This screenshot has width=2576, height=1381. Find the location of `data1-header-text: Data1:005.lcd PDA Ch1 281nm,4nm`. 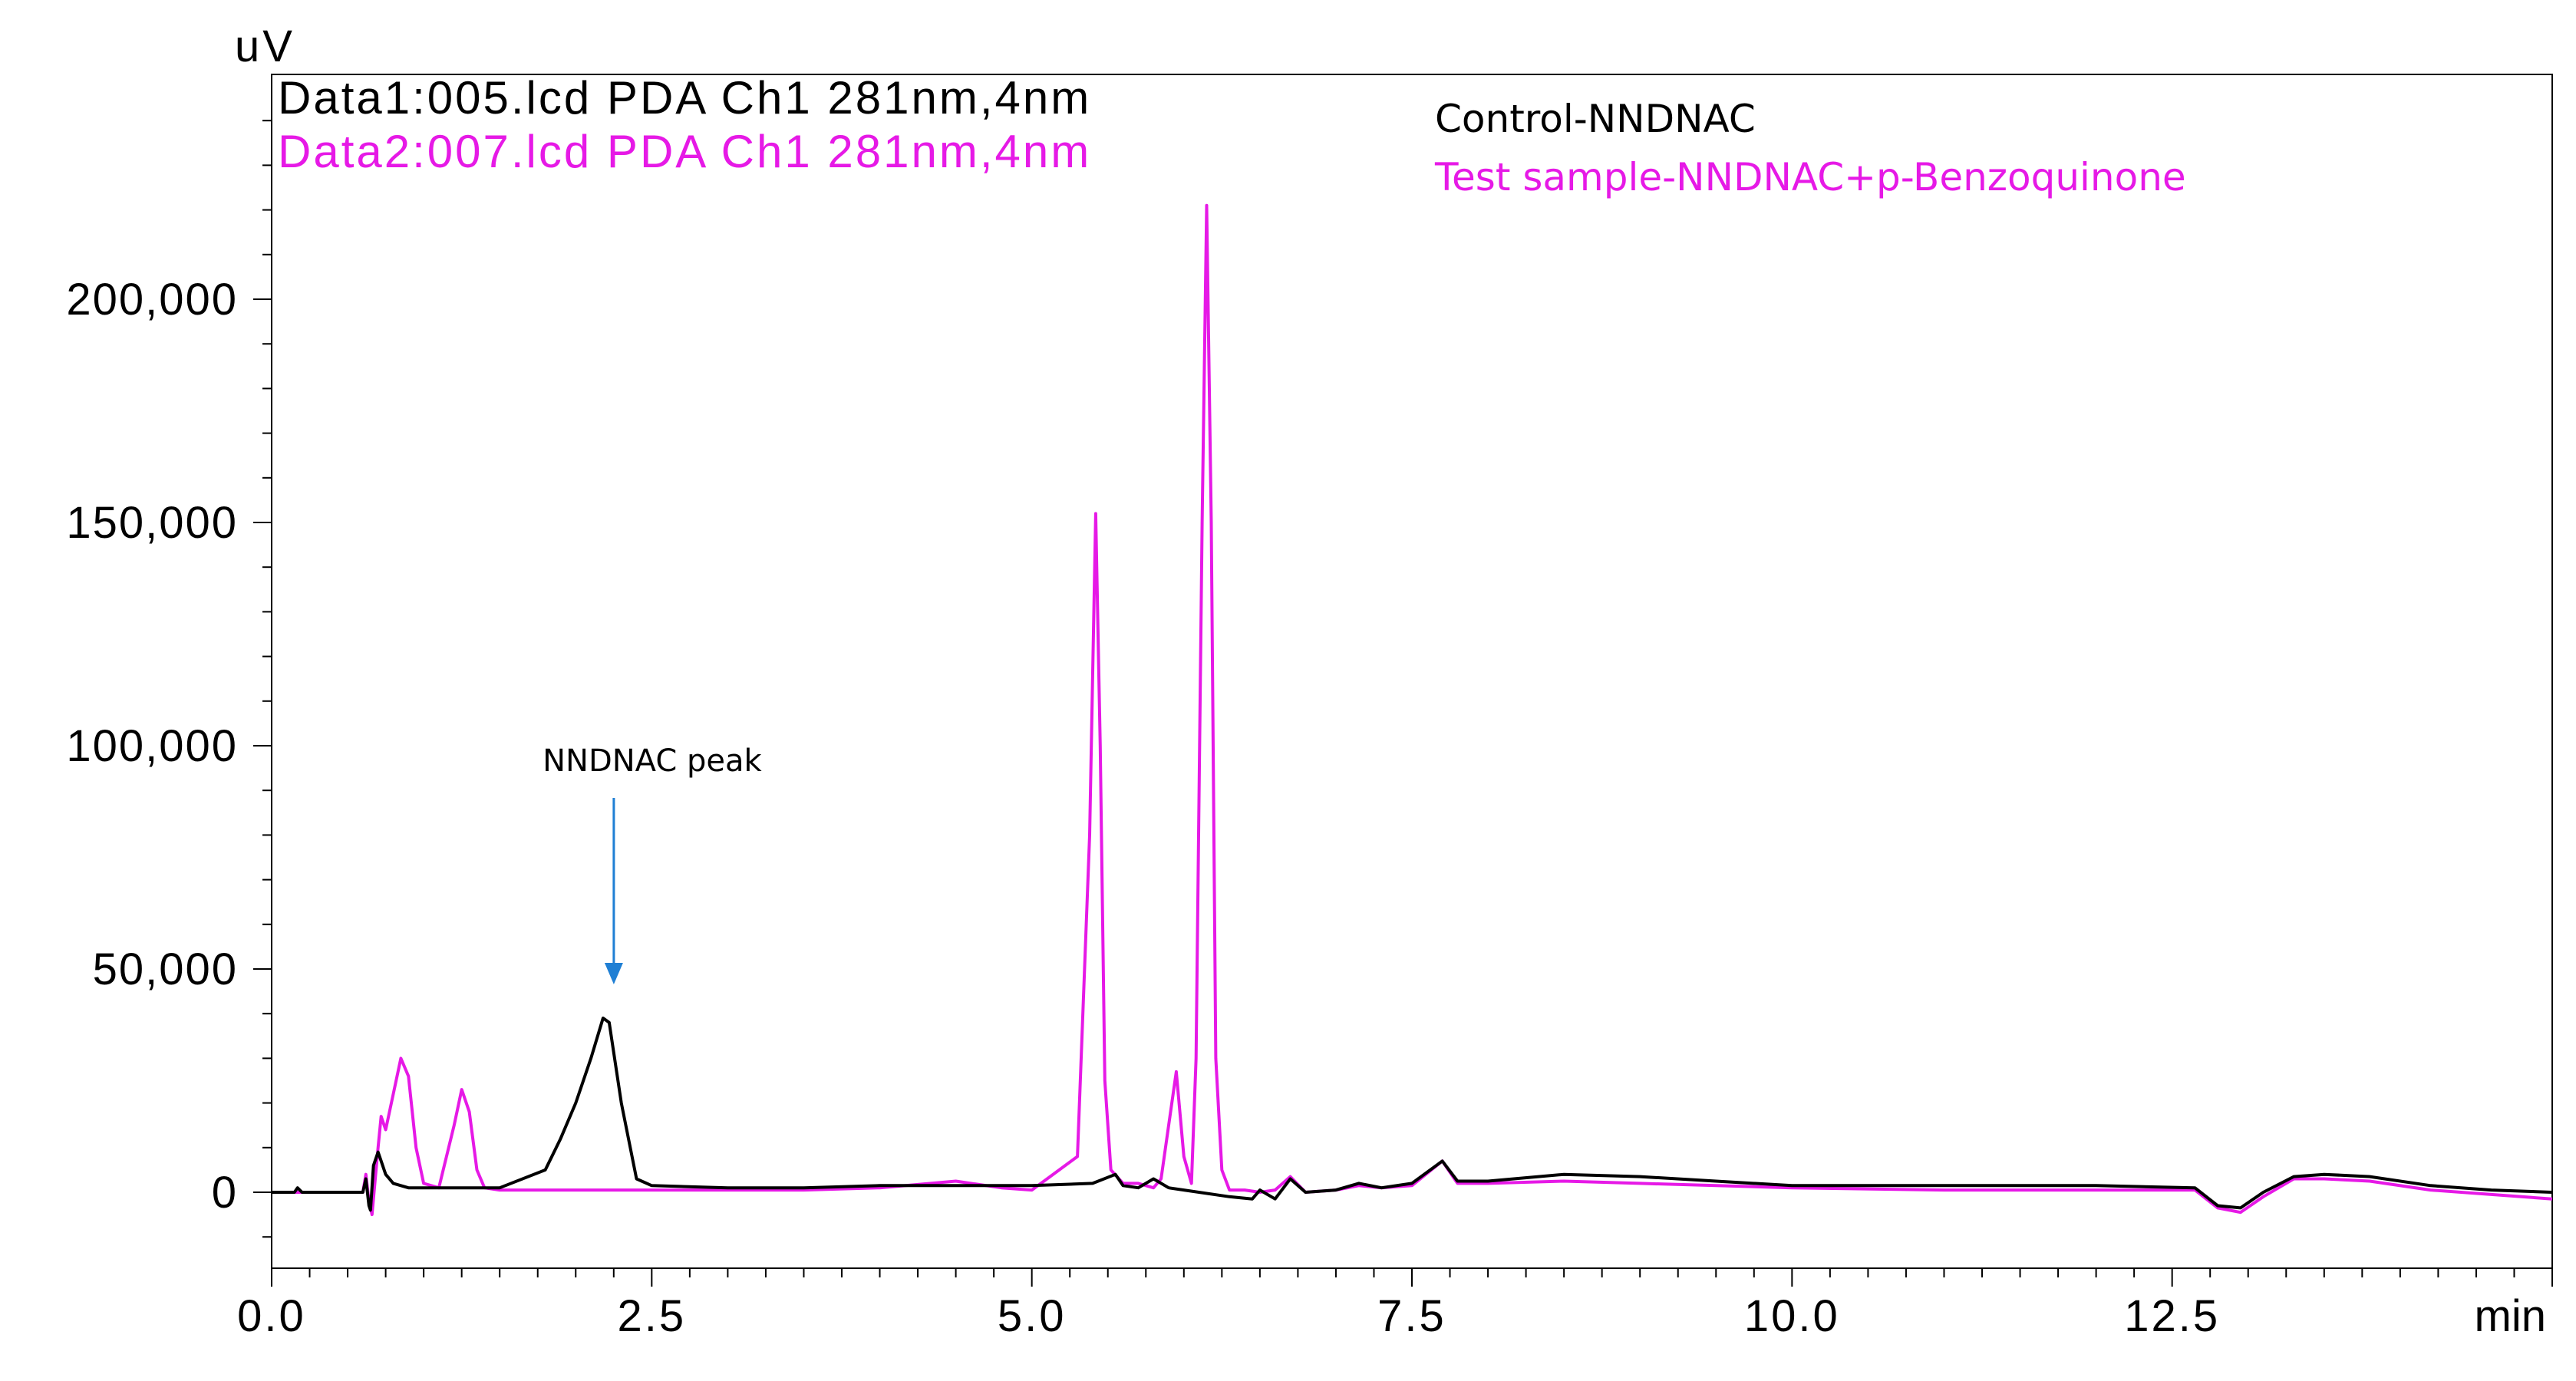

data1-header-text: Data1:005.lcd PDA Ch1 281nm,4nm is located at coordinates (684, 98).